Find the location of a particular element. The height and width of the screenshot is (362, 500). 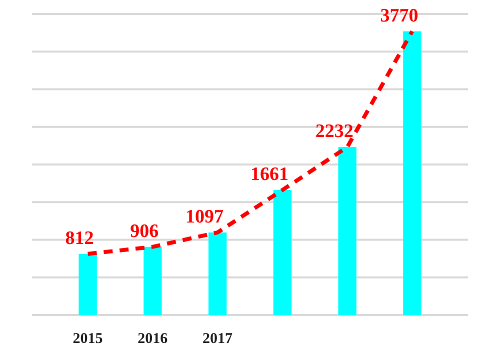

x-tick-label: 2016 is located at coordinates (153, 339).